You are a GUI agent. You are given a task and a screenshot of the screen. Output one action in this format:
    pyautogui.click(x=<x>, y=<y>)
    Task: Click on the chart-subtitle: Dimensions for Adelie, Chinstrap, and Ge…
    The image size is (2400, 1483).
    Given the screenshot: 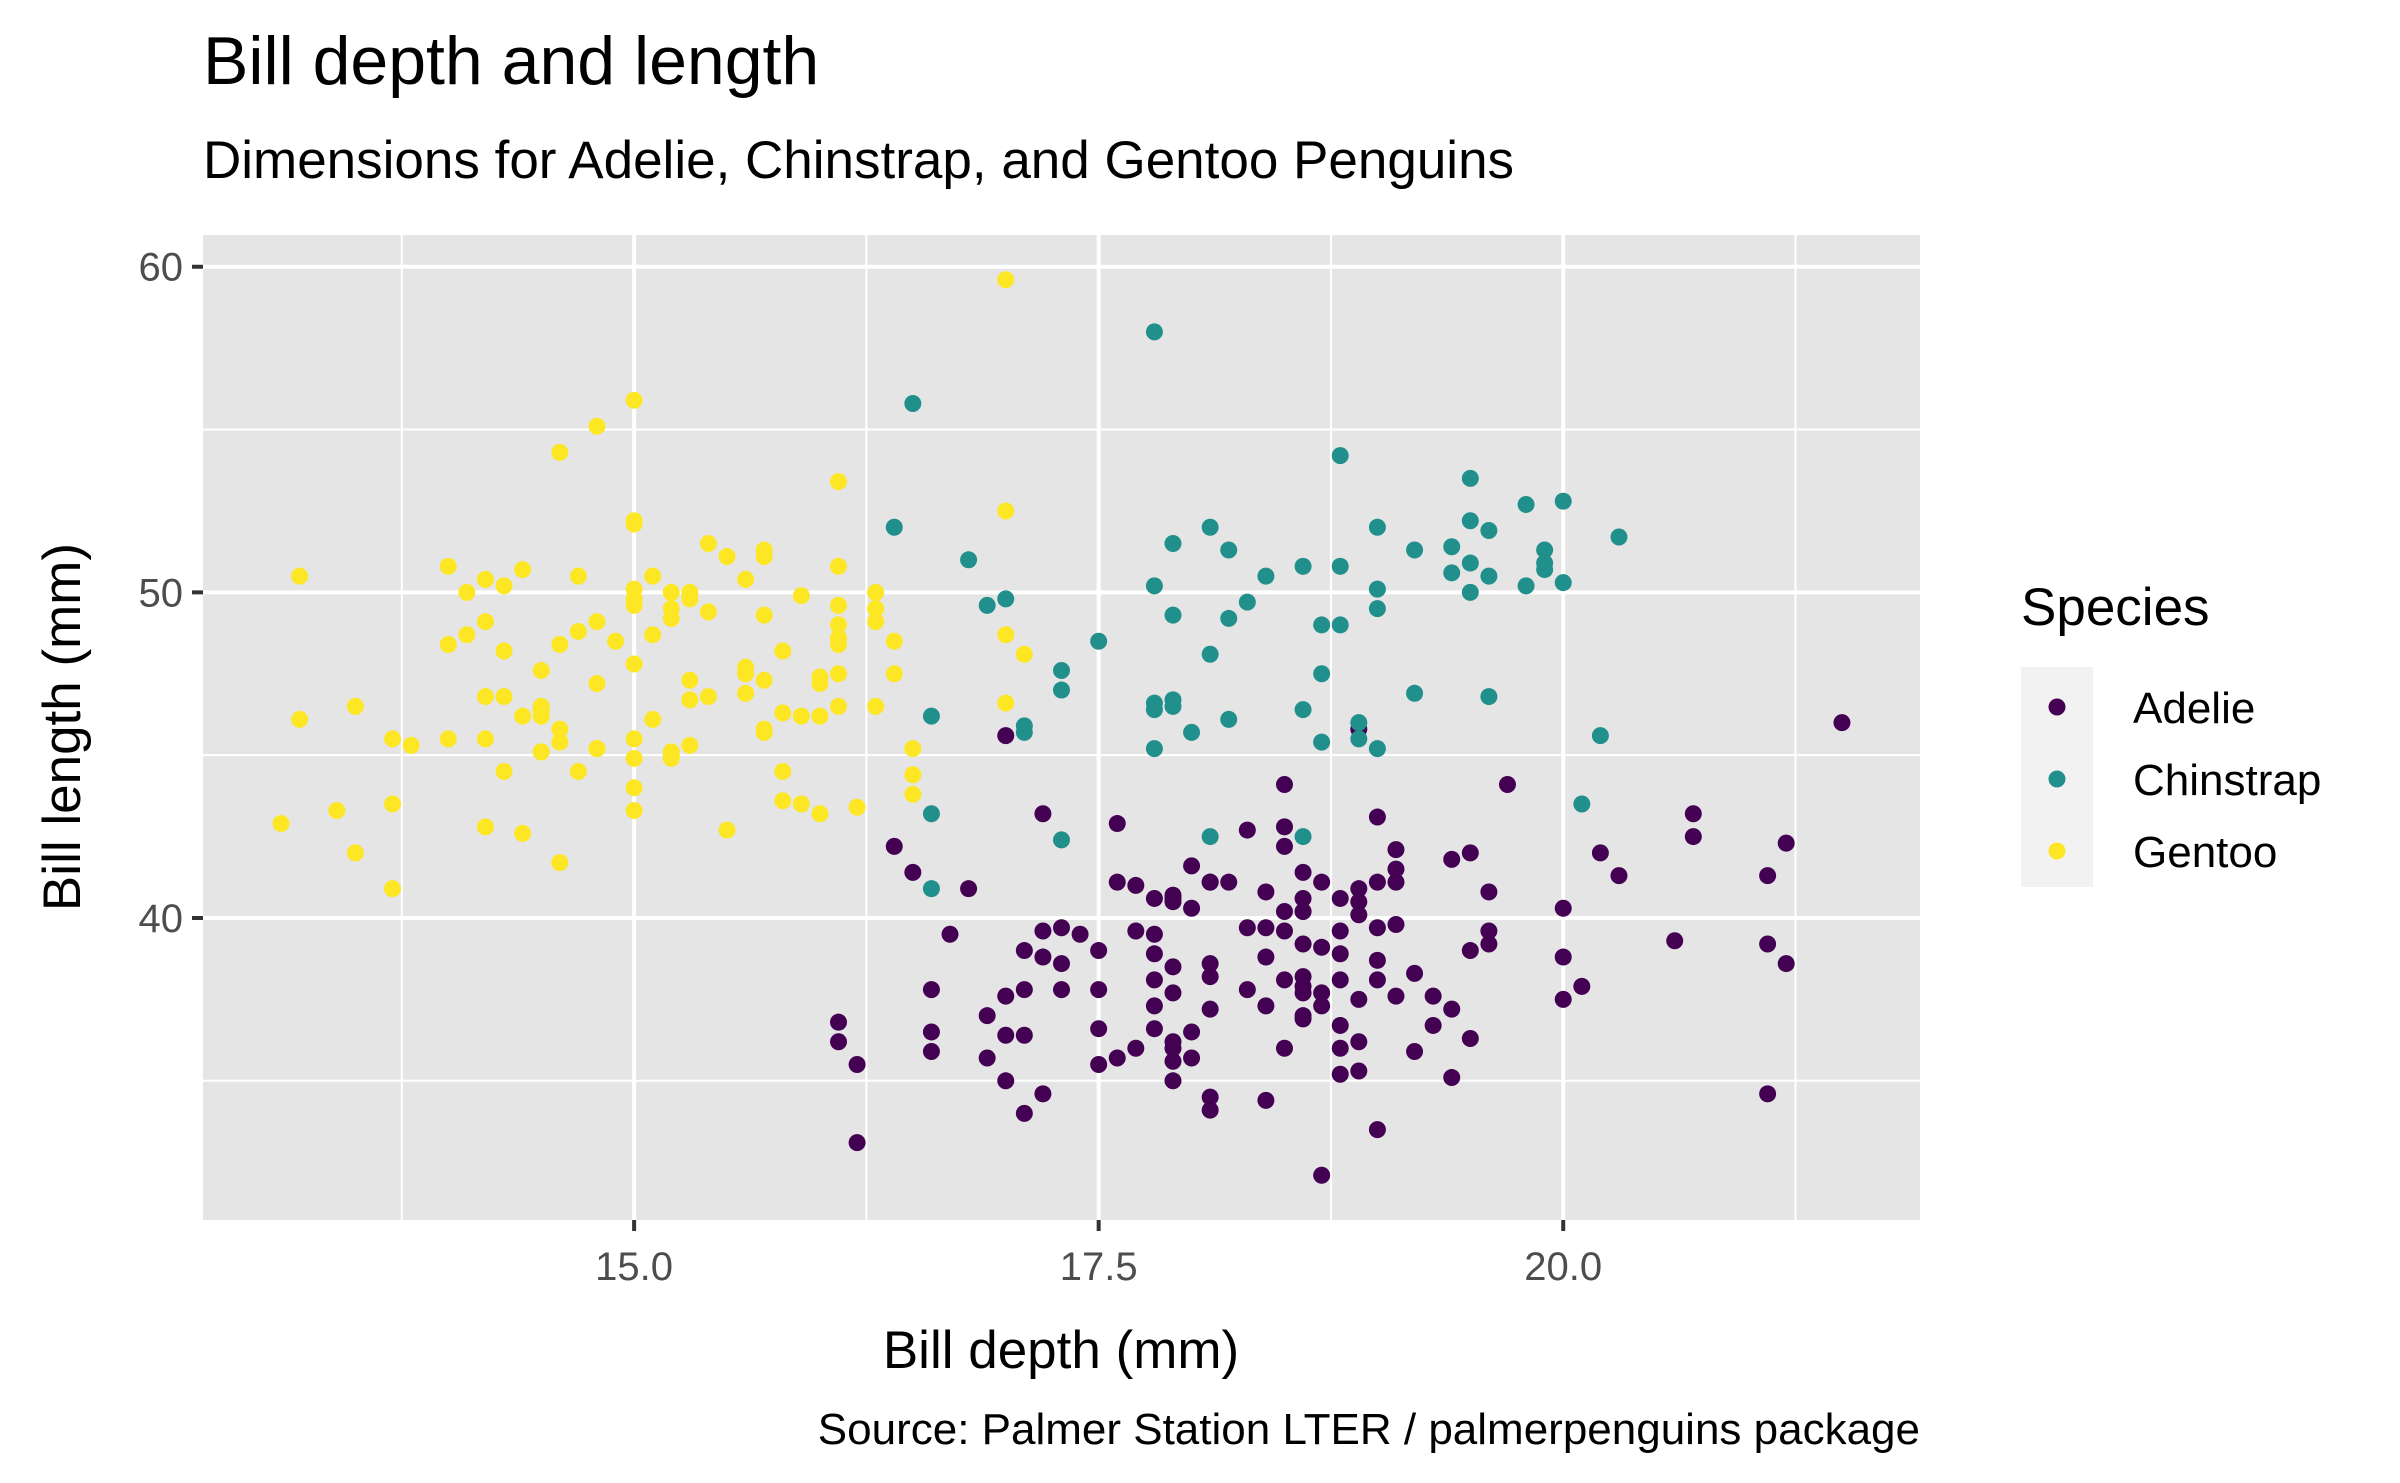 What is the action you would take?
    pyautogui.click(x=859, y=160)
    